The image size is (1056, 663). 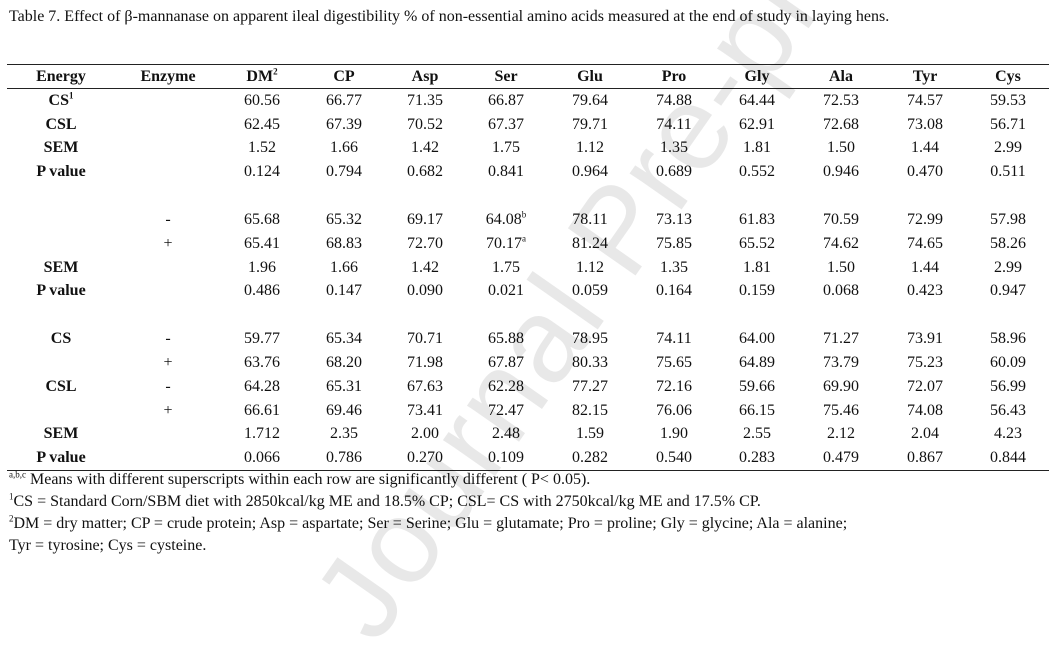 I want to click on cell-pro-value: 0.164, so click(x=674, y=291).